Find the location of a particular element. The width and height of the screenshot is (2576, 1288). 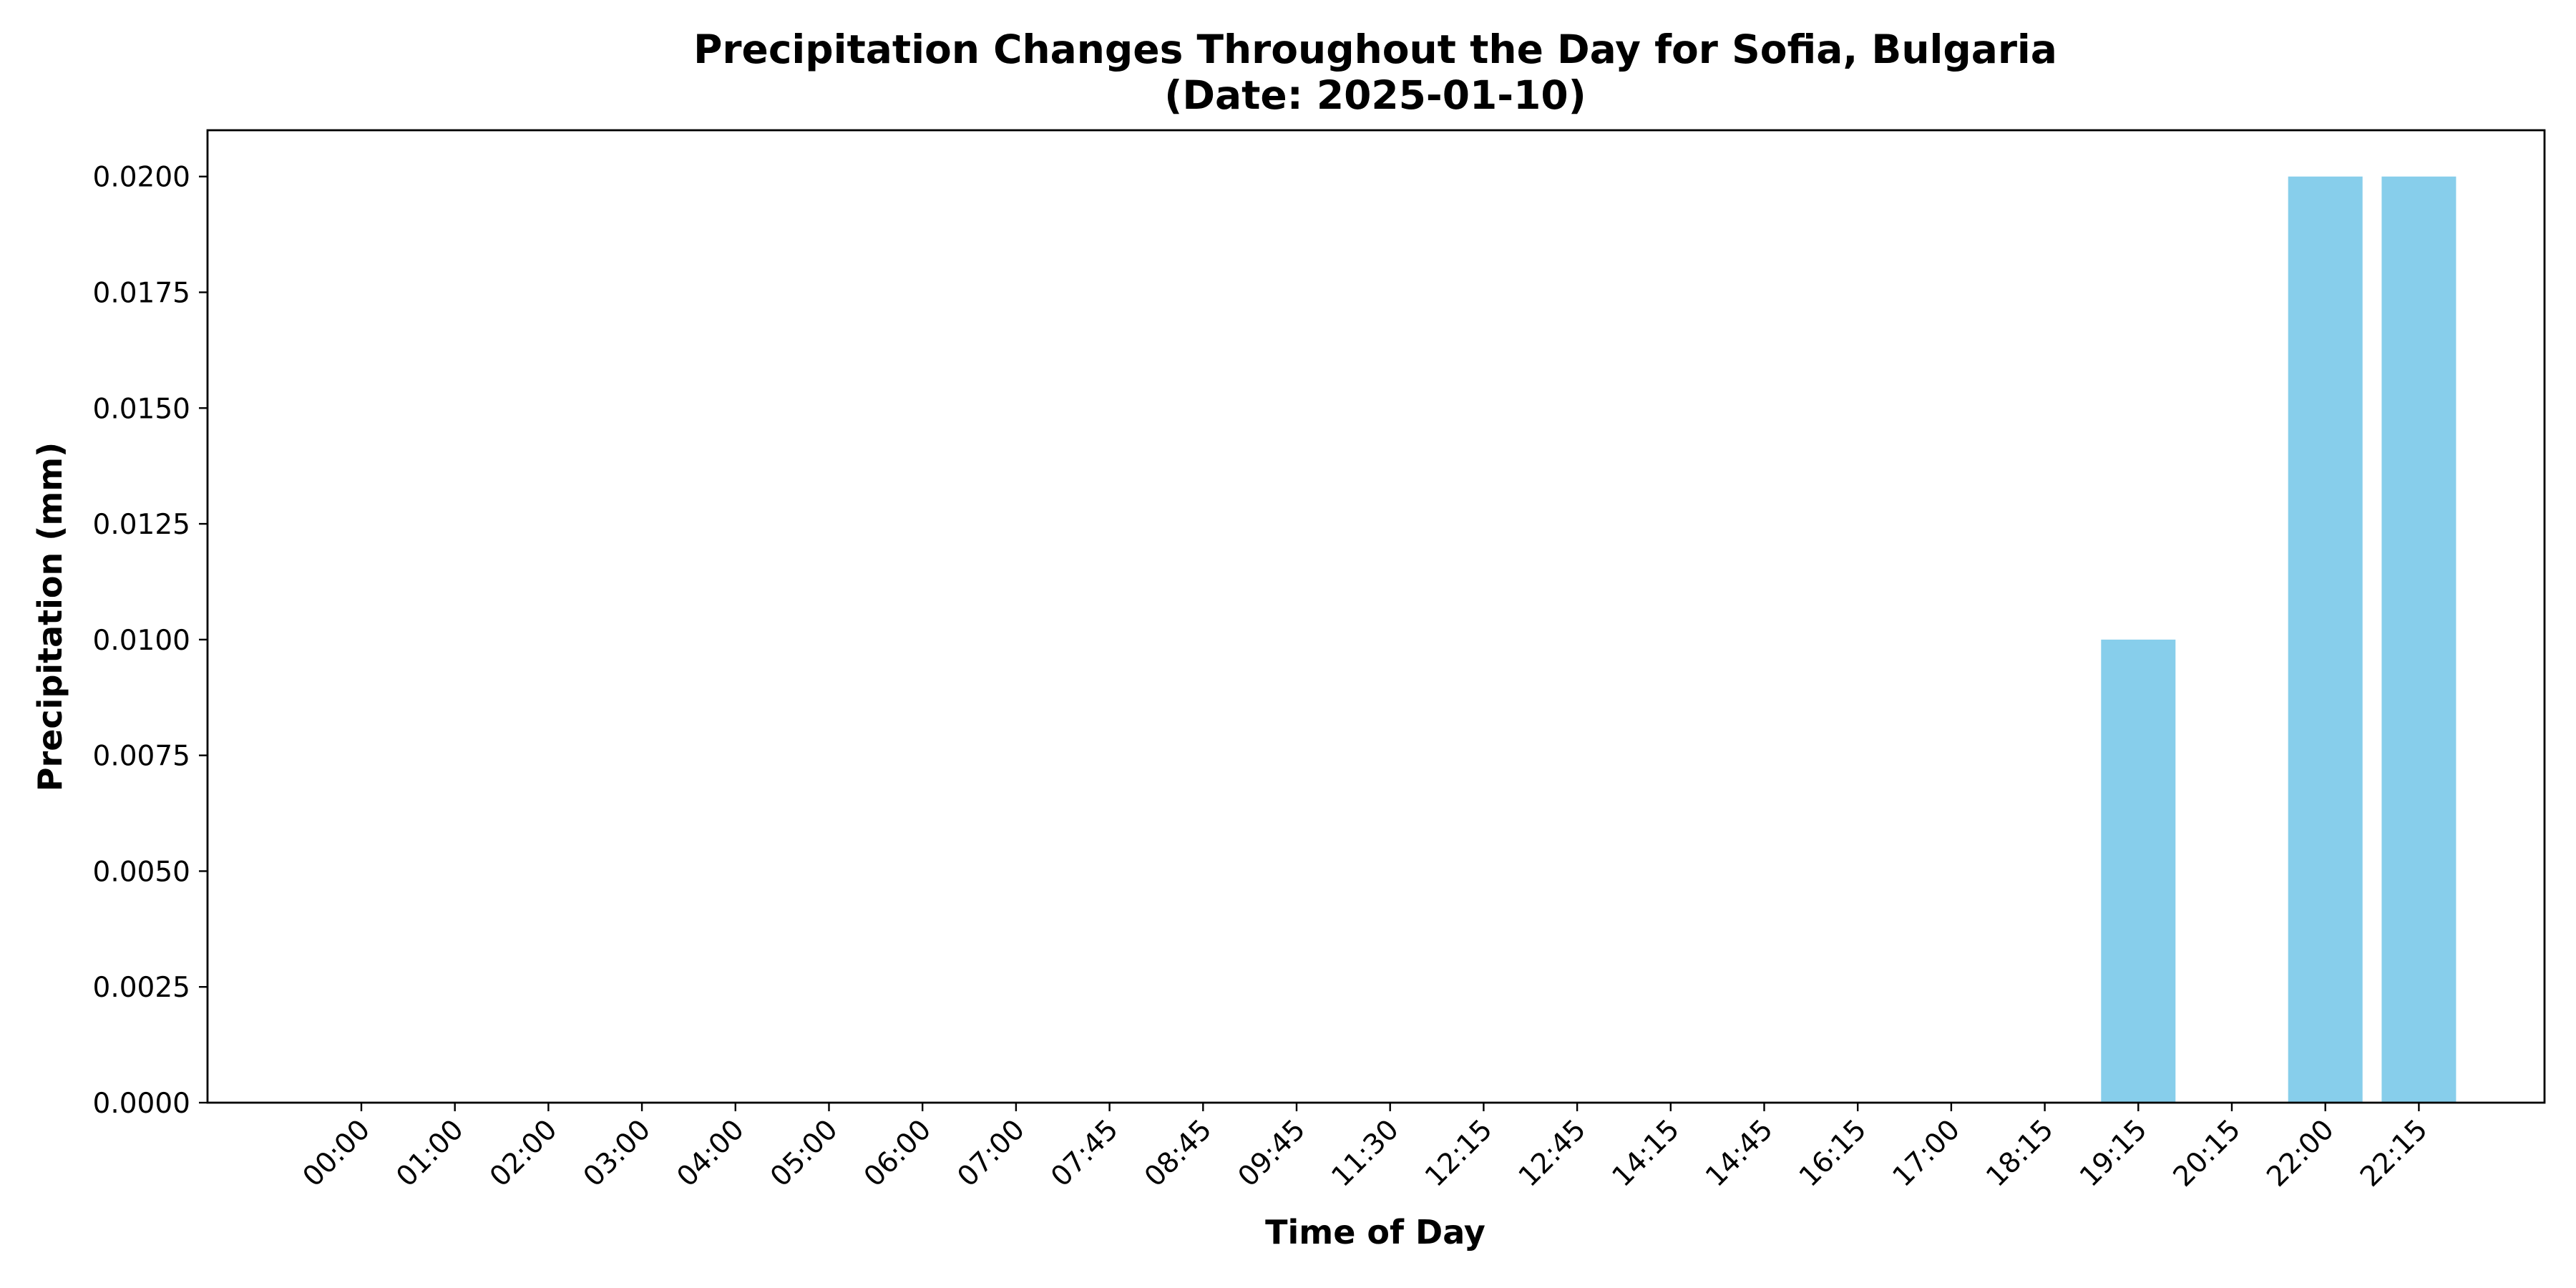

x-tick-label: 17:00 is located at coordinates (1926, 1153).